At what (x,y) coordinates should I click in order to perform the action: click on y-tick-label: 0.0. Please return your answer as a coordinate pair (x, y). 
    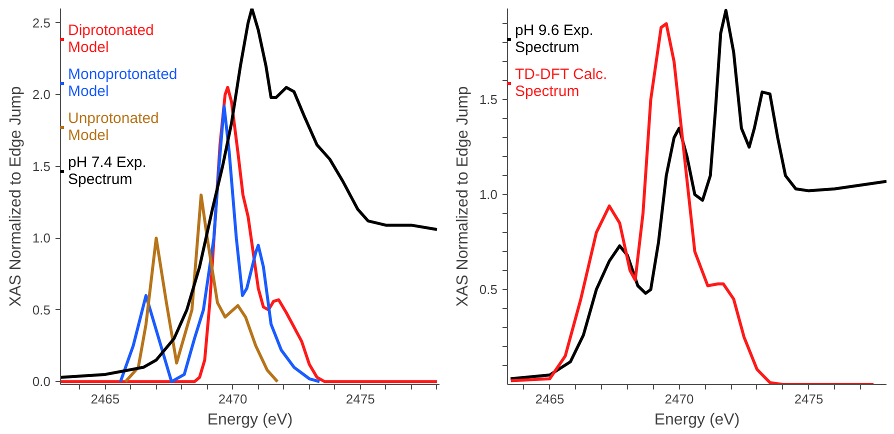
    Looking at the image, I should click on (41, 382).